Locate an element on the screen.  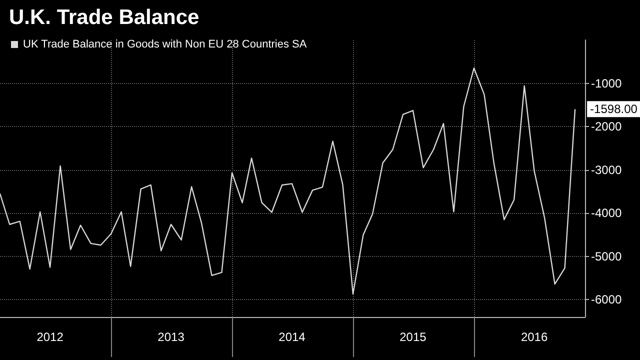
y-tick-label: -3000 is located at coordinates (606, 169).